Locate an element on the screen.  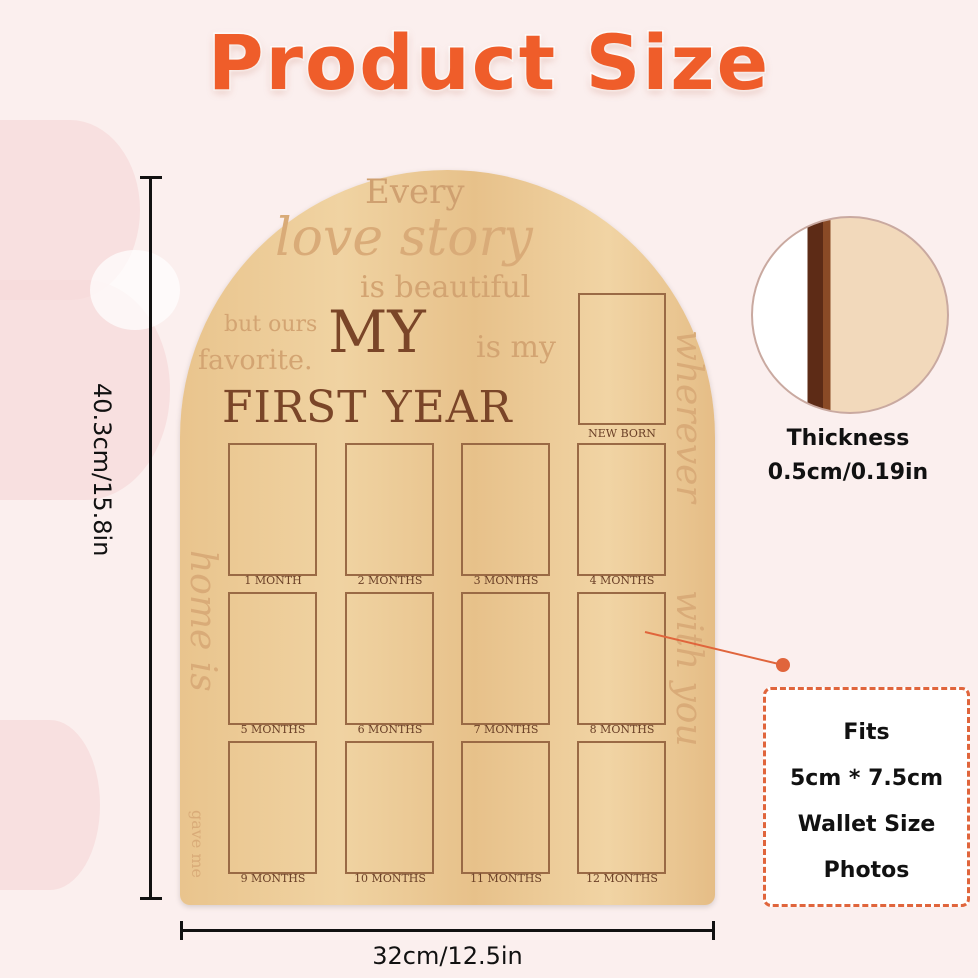
side-right-with-you: with you is located at coordinates (688, 668).